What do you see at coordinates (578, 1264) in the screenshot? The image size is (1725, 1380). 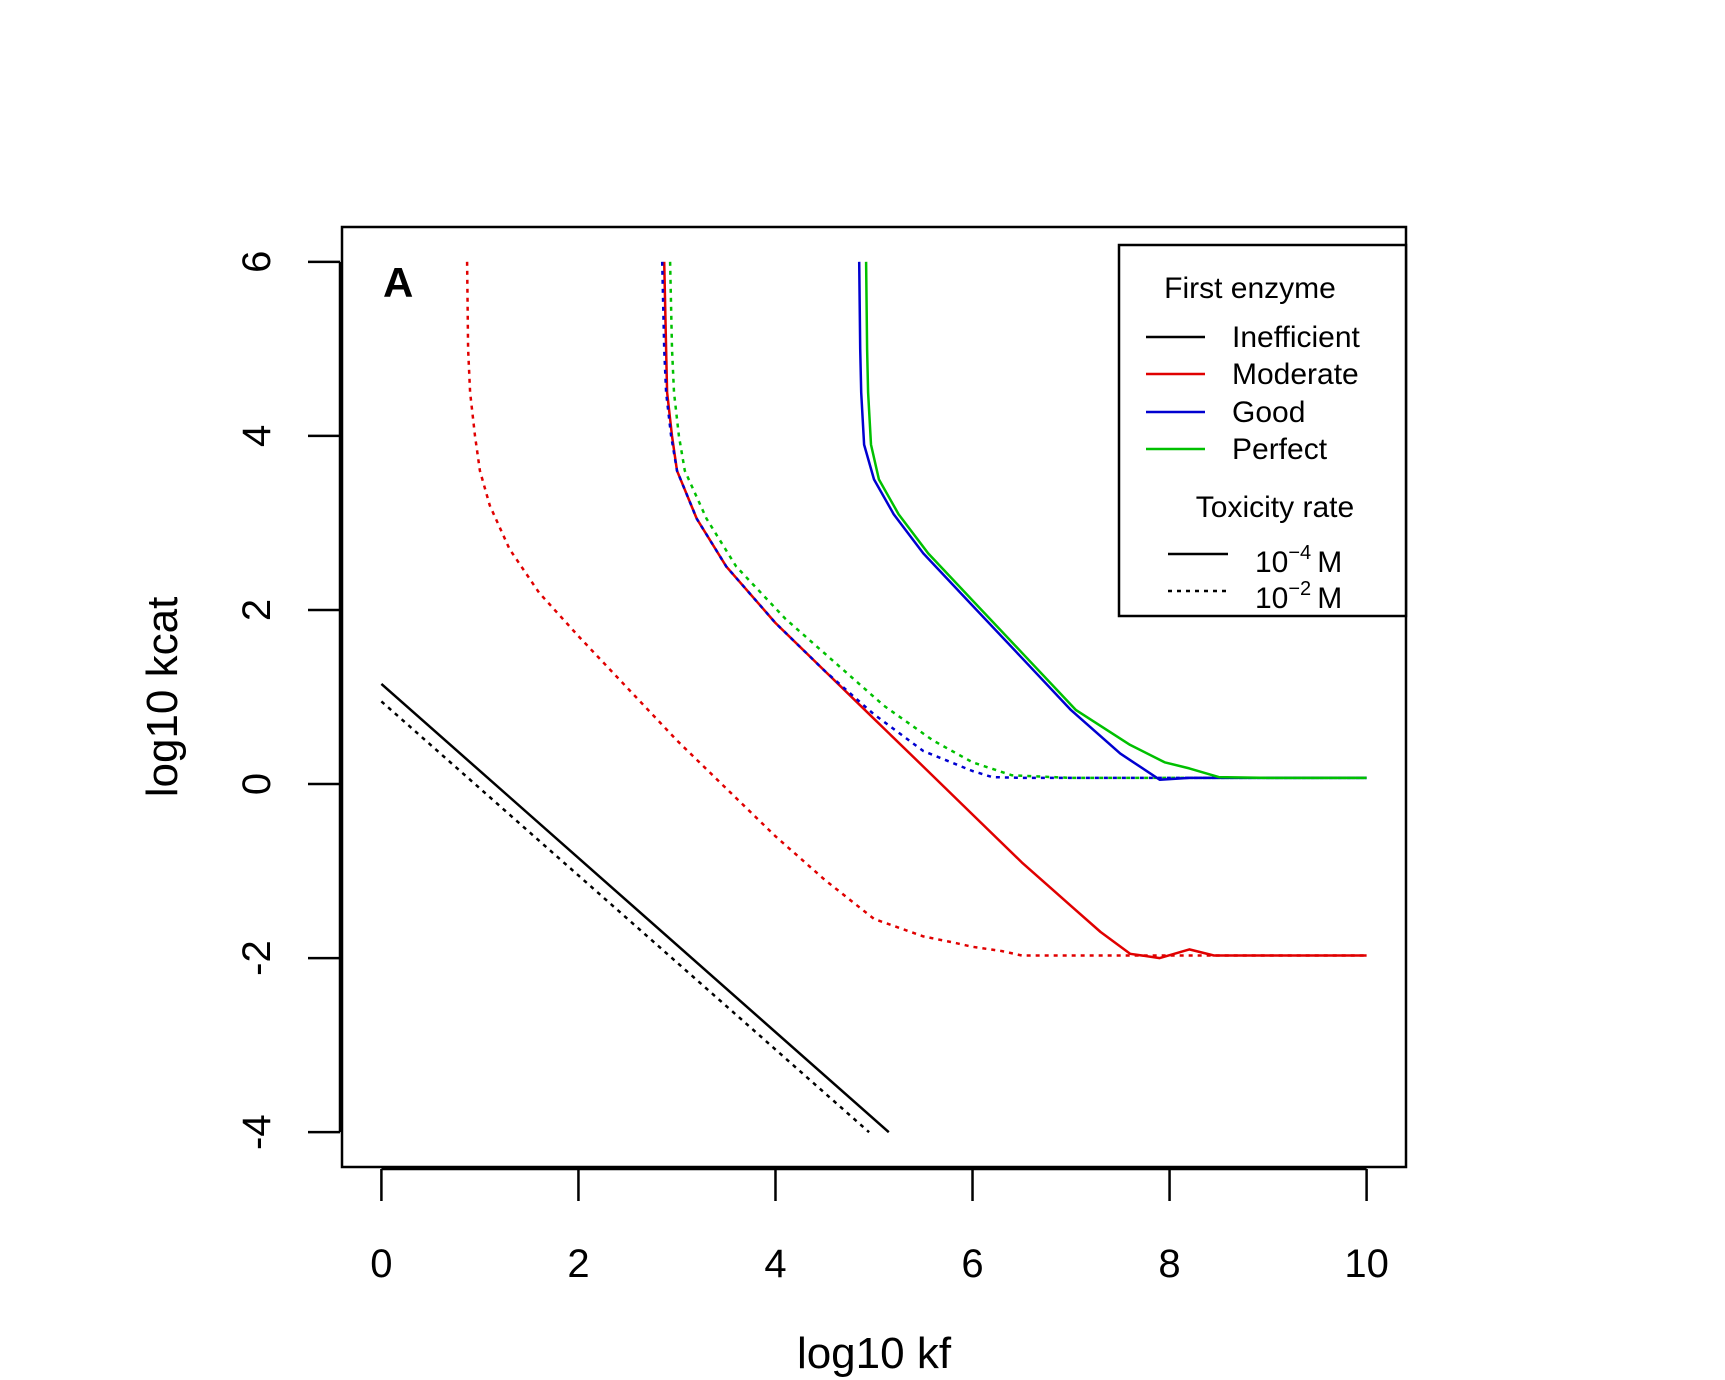 I see `x-tick-label-2: 2` at bounding box center [578, 1264].